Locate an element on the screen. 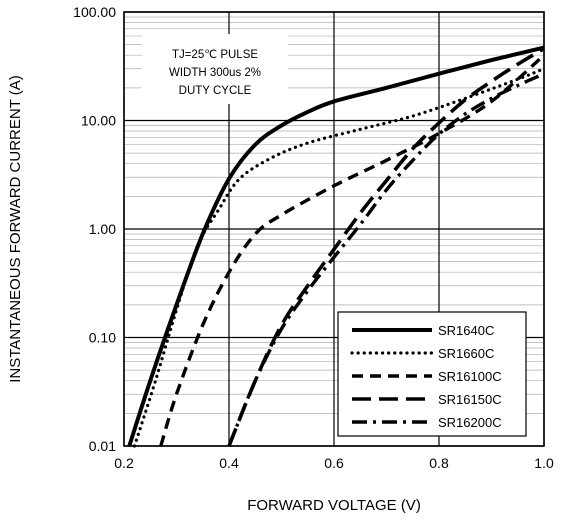 The height and width of the screenshot is (522, 564). legend-label: SR16150C is located at coordinates (470, 399).